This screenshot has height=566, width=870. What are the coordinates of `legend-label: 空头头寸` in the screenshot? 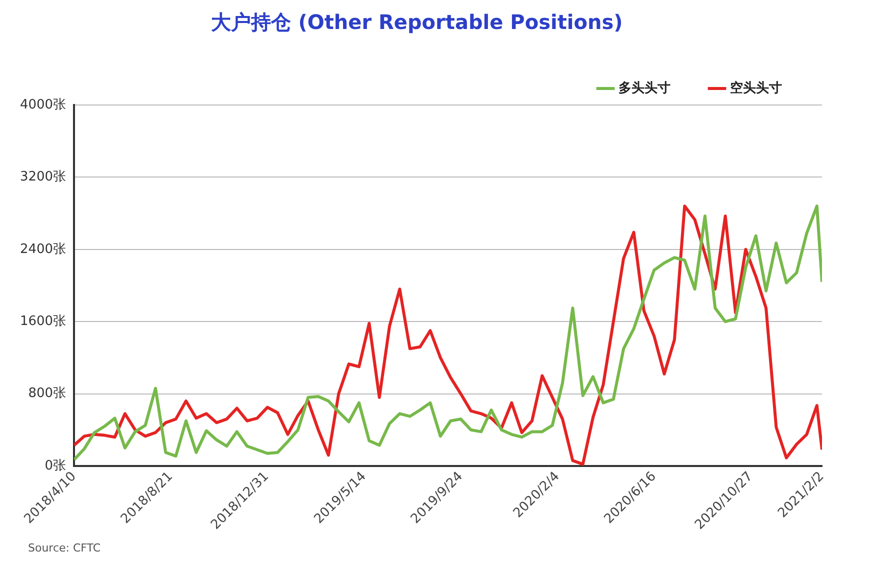 It's located at (756, 88).